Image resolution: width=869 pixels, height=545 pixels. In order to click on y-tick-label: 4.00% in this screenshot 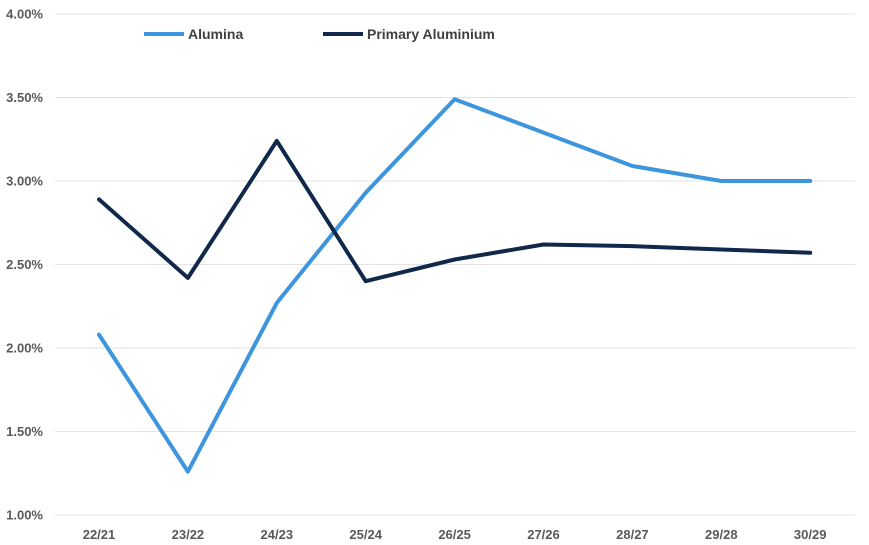, I will do `click(24, 14)`.